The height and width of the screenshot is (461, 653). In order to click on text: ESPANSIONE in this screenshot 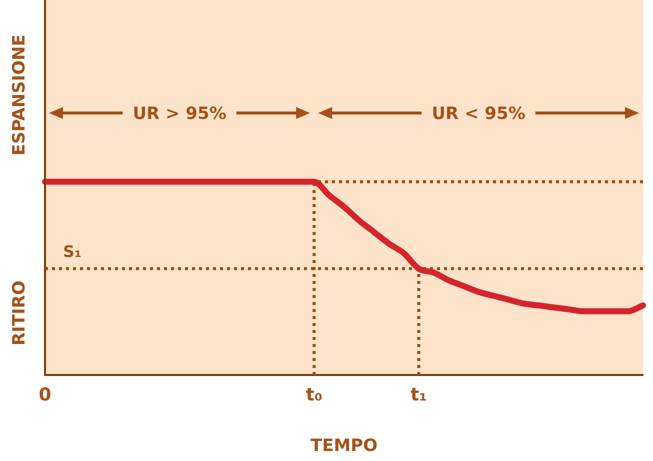, I will do `click(19, 95)`.